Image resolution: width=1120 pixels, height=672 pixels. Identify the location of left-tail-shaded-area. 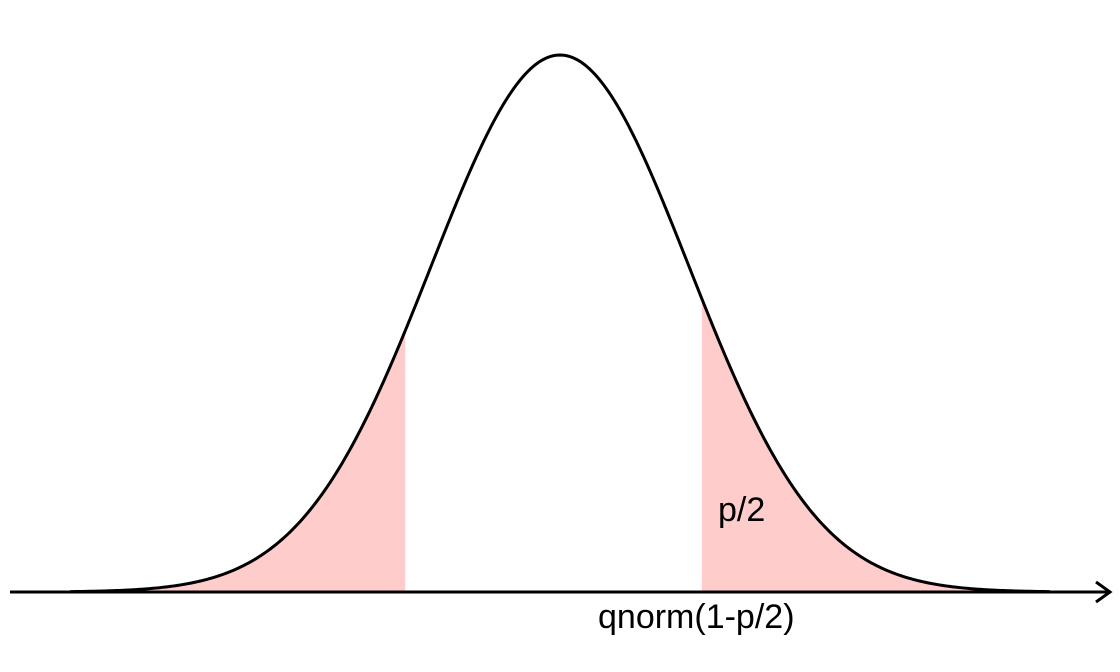
(238, 461).